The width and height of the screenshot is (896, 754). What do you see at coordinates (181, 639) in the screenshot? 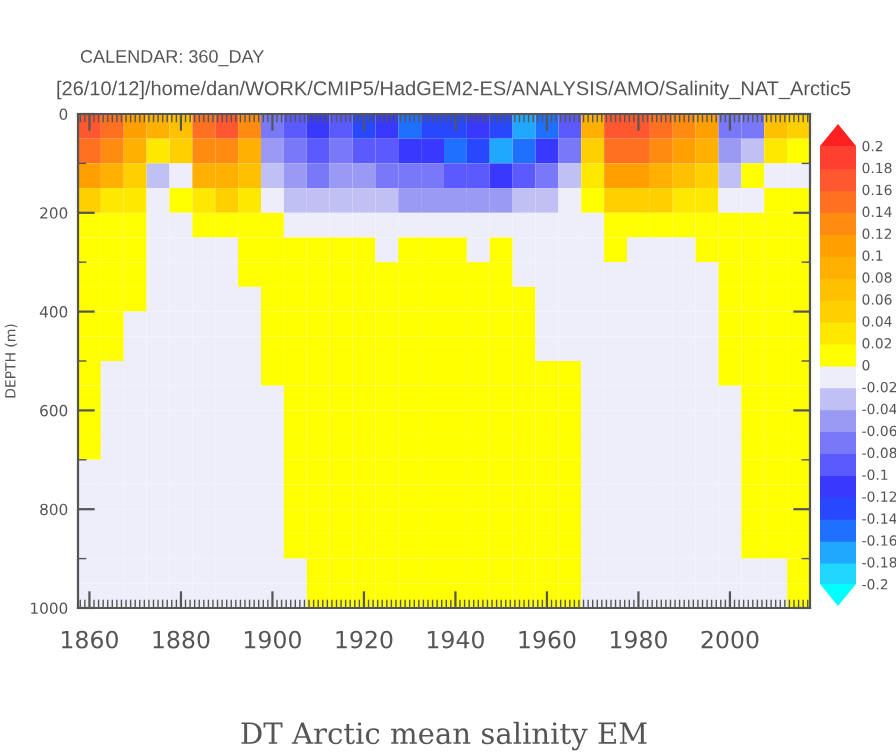
I see `x-tick-label: 1880` at bounding box center [181, 639].